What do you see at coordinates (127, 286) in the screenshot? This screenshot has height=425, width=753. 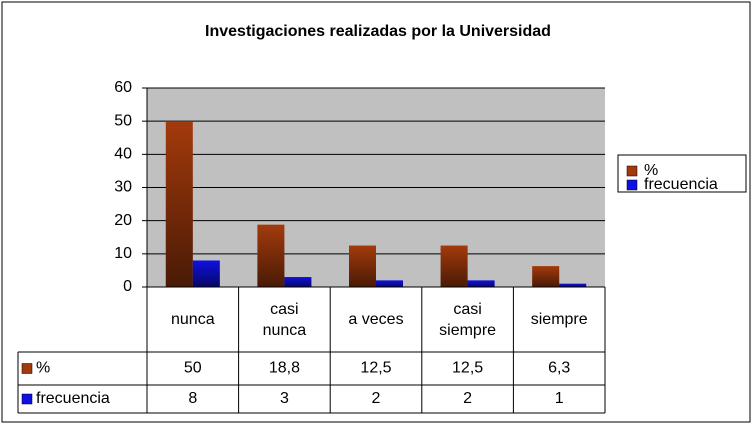 I see `y-tick-label: 0` at bounding box center [127, 286].